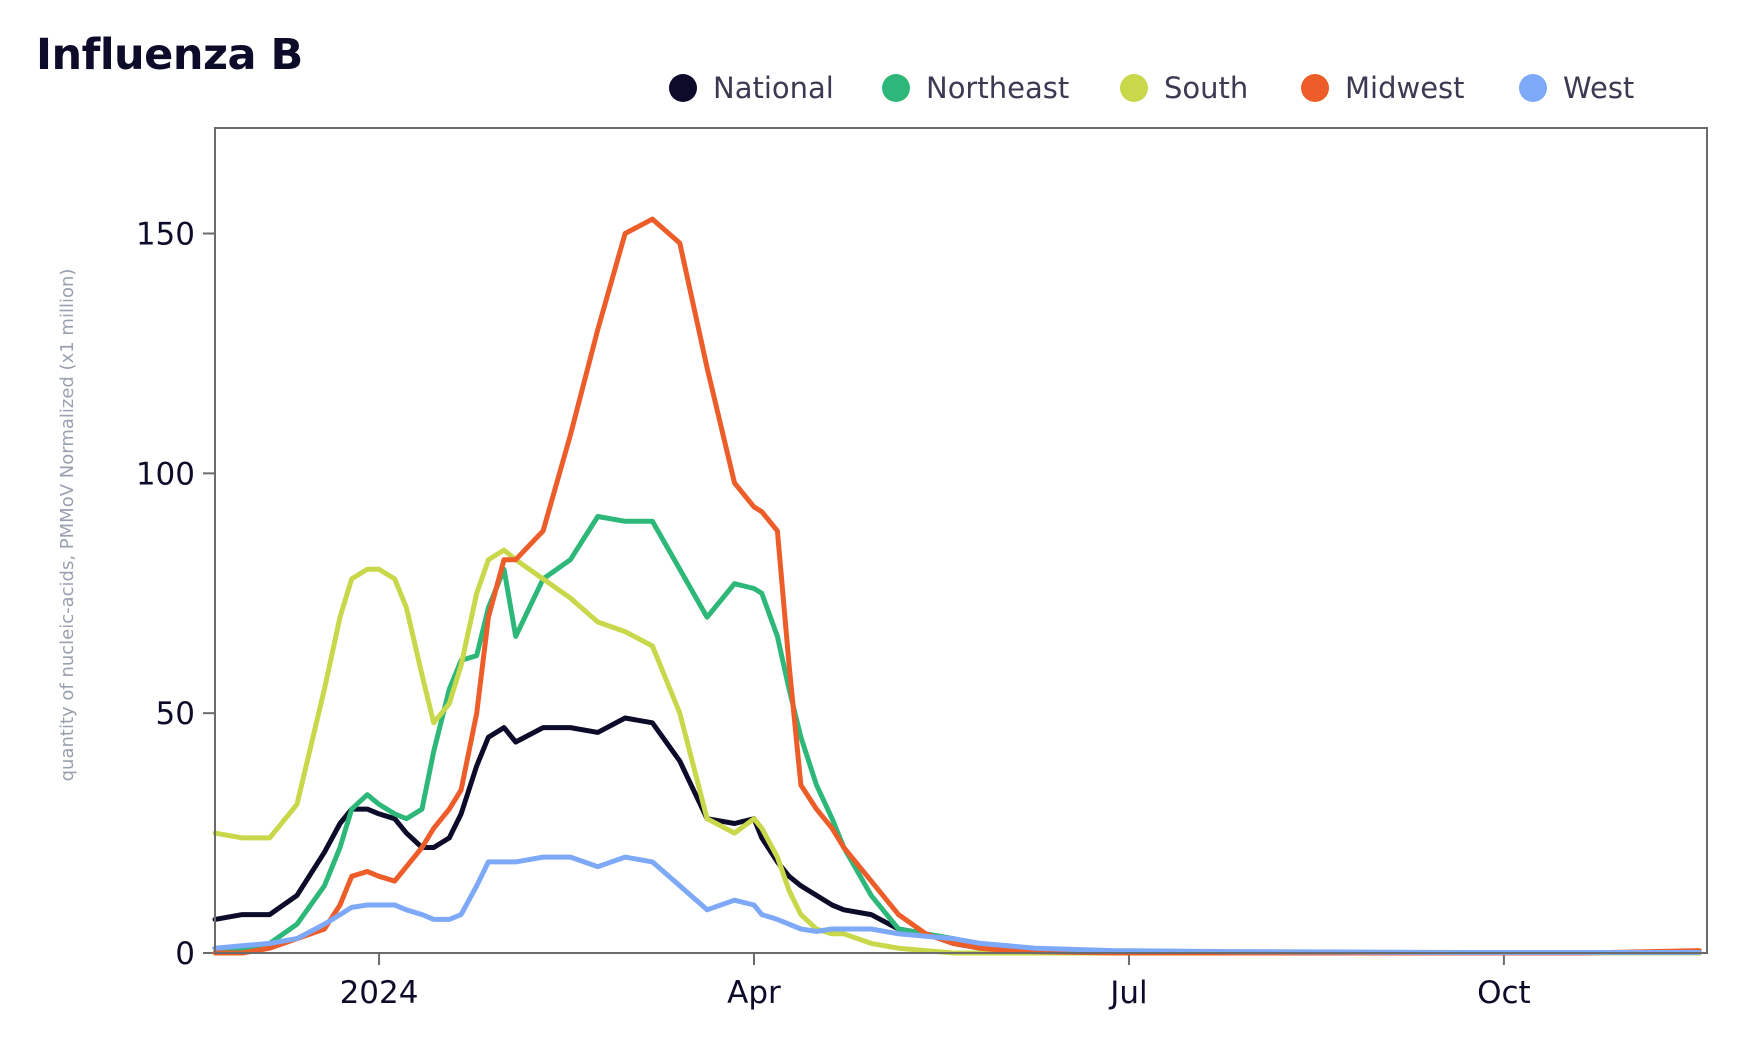 Image resolution: width=1738 pixels, height=1040 pixels. Describe the element at coordinates (165, 235) in the screenshot. I see `y-tick-label-3: 150` at that location.